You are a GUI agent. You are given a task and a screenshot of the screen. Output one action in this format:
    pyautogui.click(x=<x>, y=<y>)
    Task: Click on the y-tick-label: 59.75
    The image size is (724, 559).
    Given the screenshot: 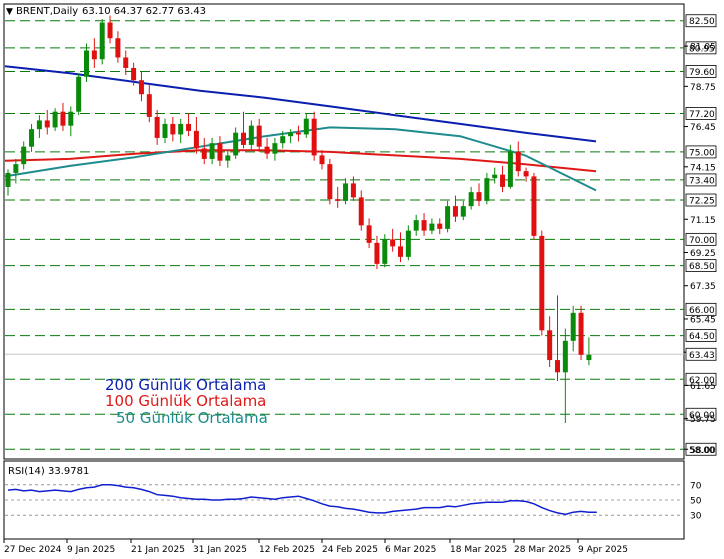 What is the action you would take?
    pyautogui.click(x=703, y=420)
    